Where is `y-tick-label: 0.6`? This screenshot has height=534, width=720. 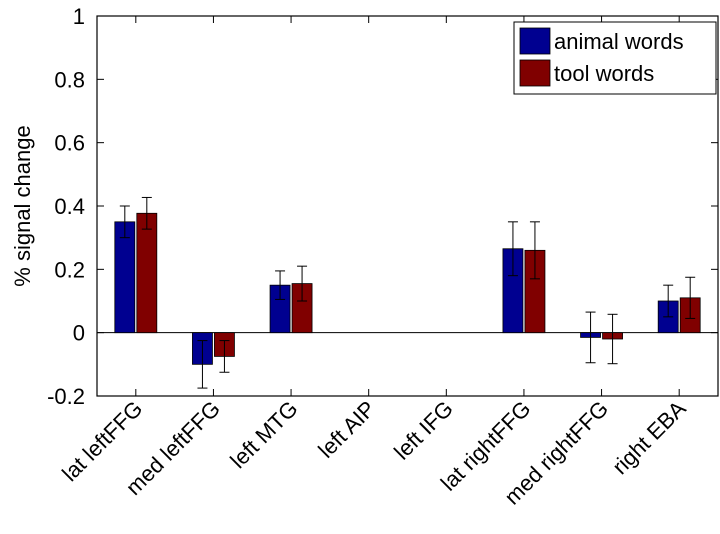
y-tick-label: 0.6 is located at coordinates (69, 143).